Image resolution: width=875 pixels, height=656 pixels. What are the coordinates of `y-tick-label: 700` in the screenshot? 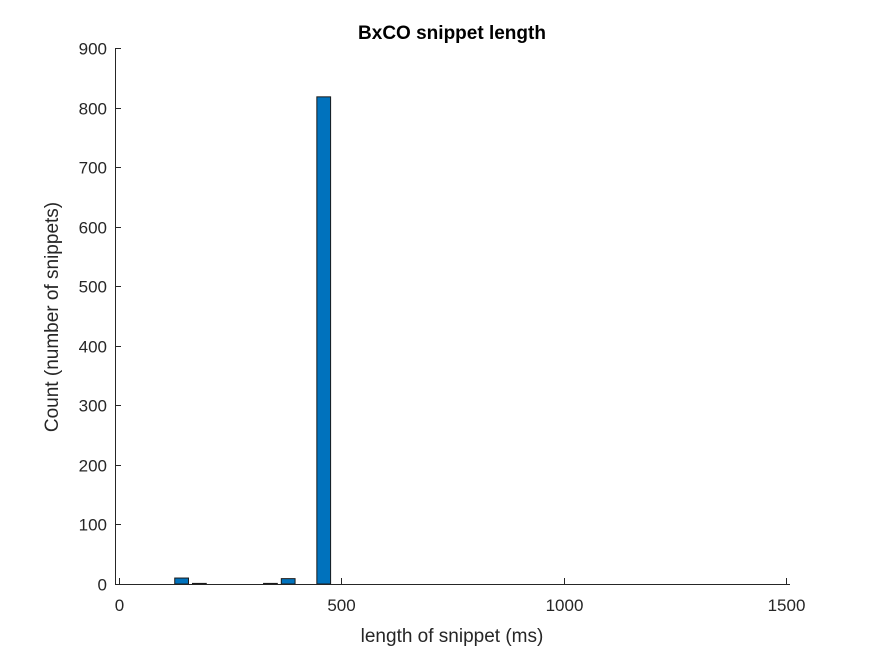 It's located at (93, 168).